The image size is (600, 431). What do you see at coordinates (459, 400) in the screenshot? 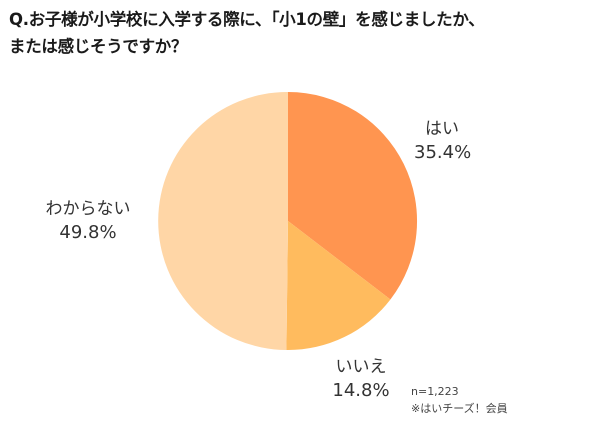
I see `chart-footnote: n=1,223 ※はいチーズ！会員` at bounding box center [459, 400].